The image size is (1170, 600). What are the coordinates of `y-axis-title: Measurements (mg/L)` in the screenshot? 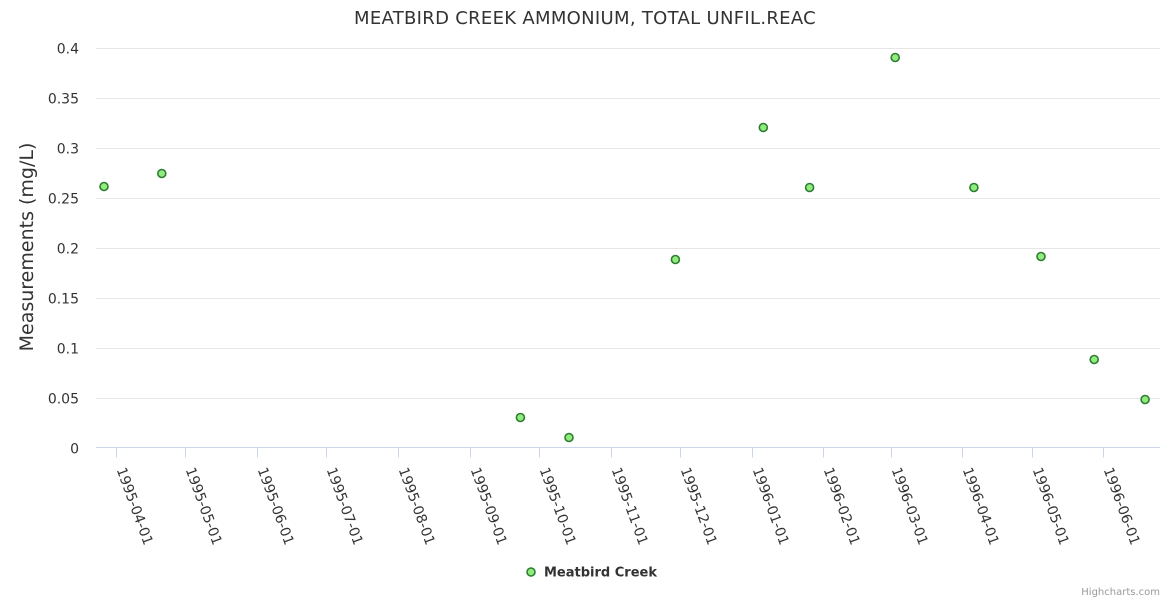 It's located at (27, 247).